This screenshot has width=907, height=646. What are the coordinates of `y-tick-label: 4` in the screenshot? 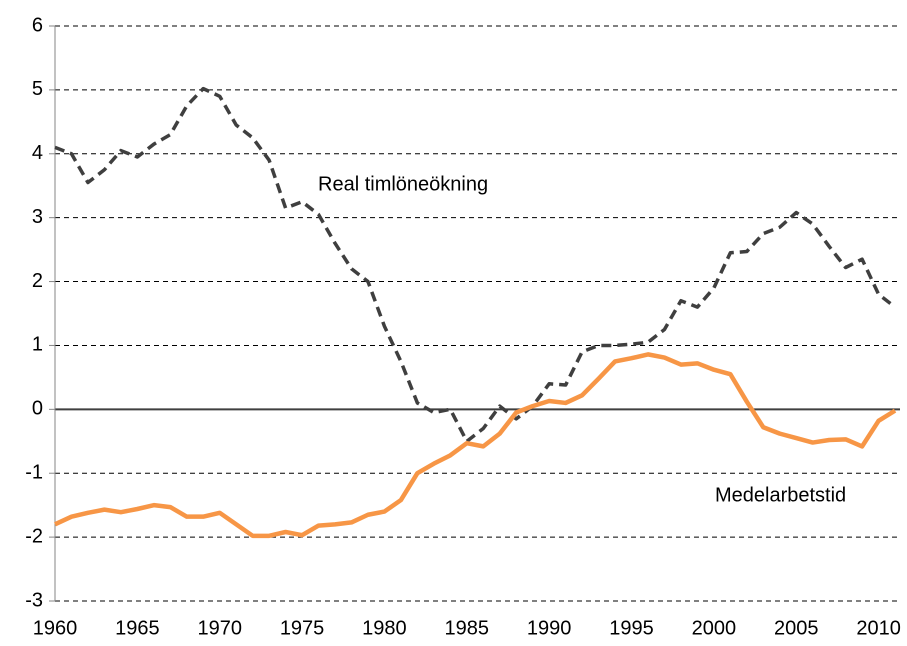 It's located at (37, 153).